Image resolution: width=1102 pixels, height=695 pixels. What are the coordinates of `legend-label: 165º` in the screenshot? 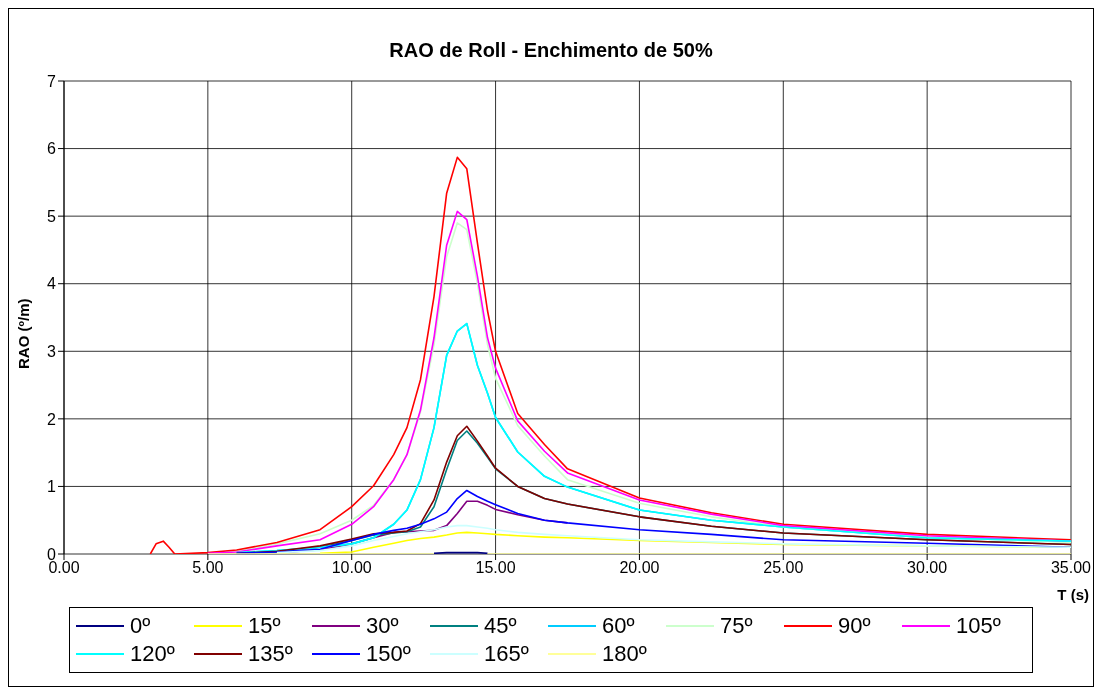 It's located at (506, 654).